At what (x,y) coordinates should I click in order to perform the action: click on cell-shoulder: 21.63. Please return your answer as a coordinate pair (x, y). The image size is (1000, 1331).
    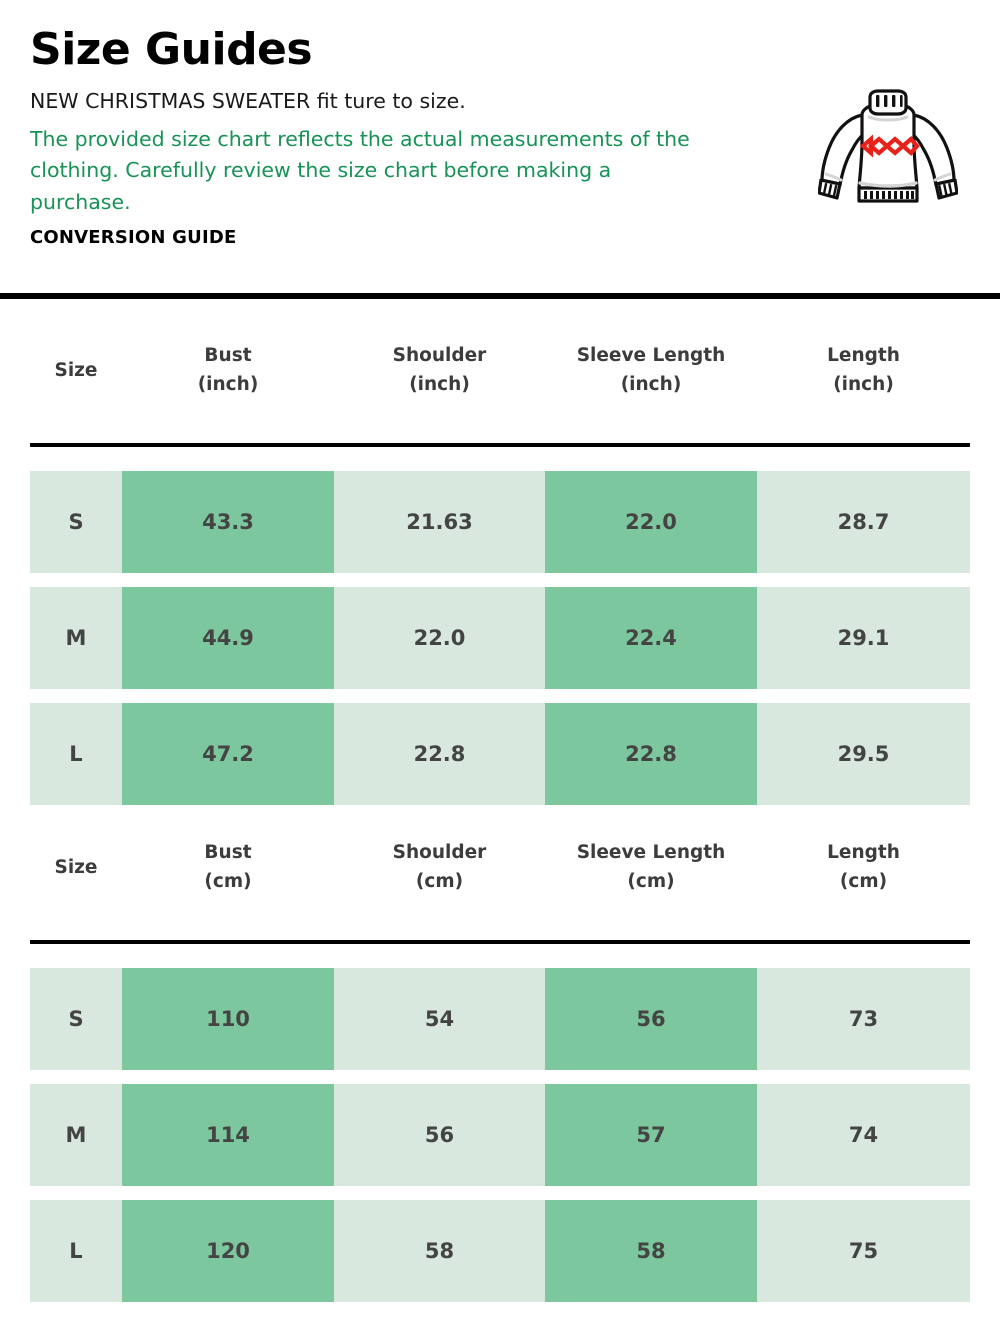
    Looking at the image, I should click on (439, 522).